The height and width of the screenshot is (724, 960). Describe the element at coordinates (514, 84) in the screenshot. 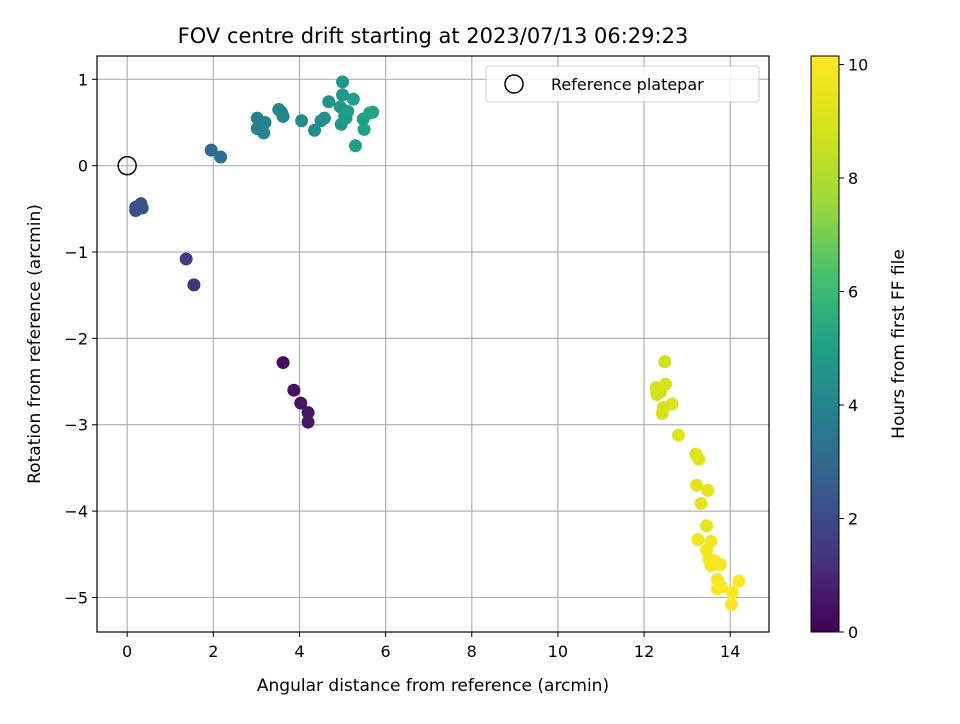

I see `legend-marker` at that location.